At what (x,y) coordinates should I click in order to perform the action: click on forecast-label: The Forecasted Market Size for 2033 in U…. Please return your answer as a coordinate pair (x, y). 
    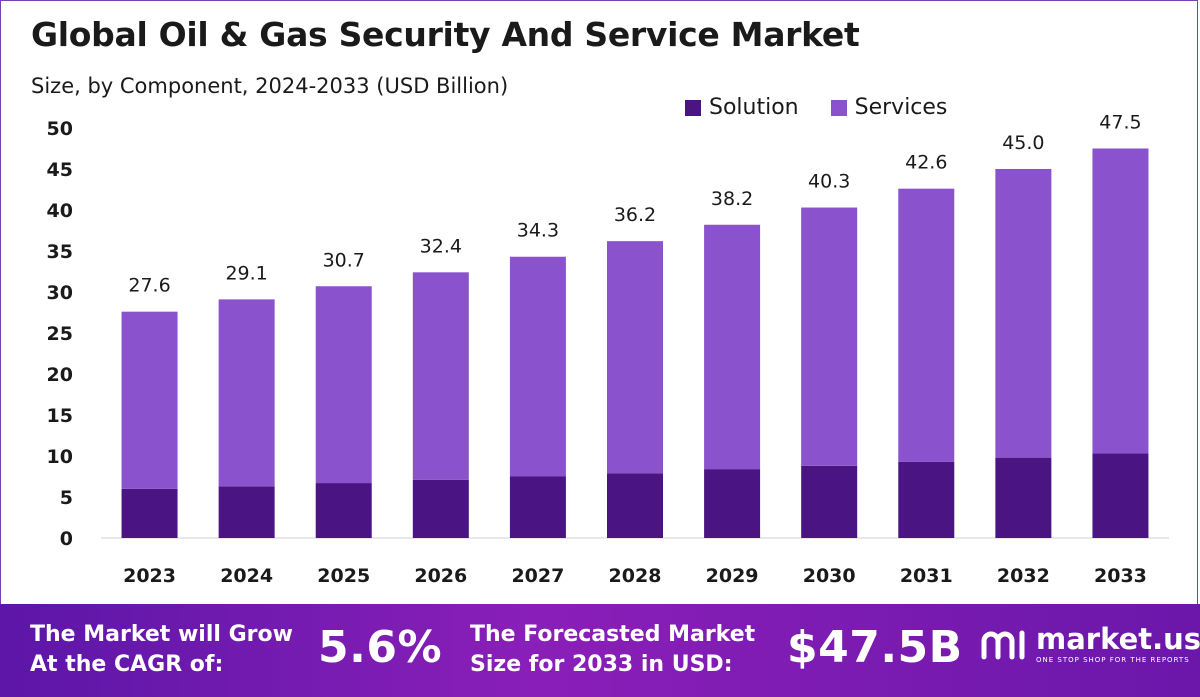
    Looking at the image, I should click on (612, 650).